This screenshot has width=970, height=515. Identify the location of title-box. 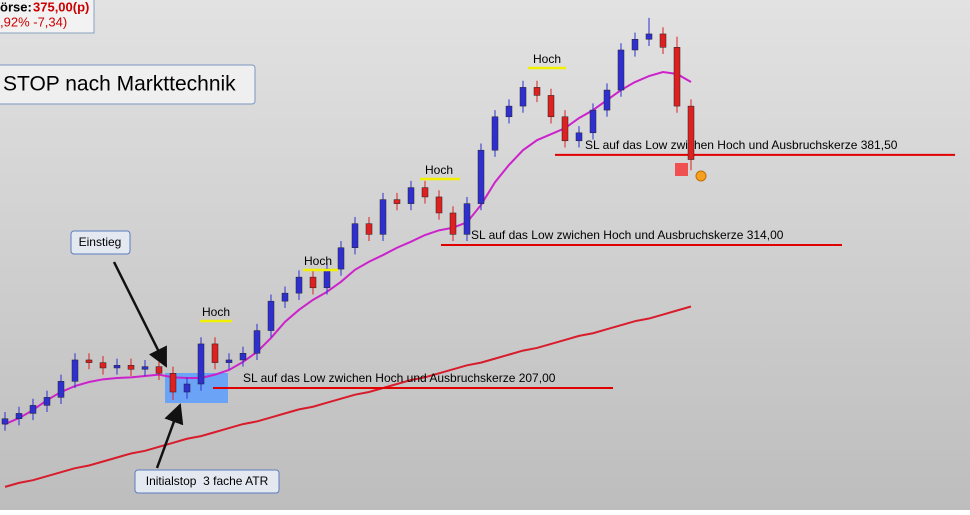
(128, 84).